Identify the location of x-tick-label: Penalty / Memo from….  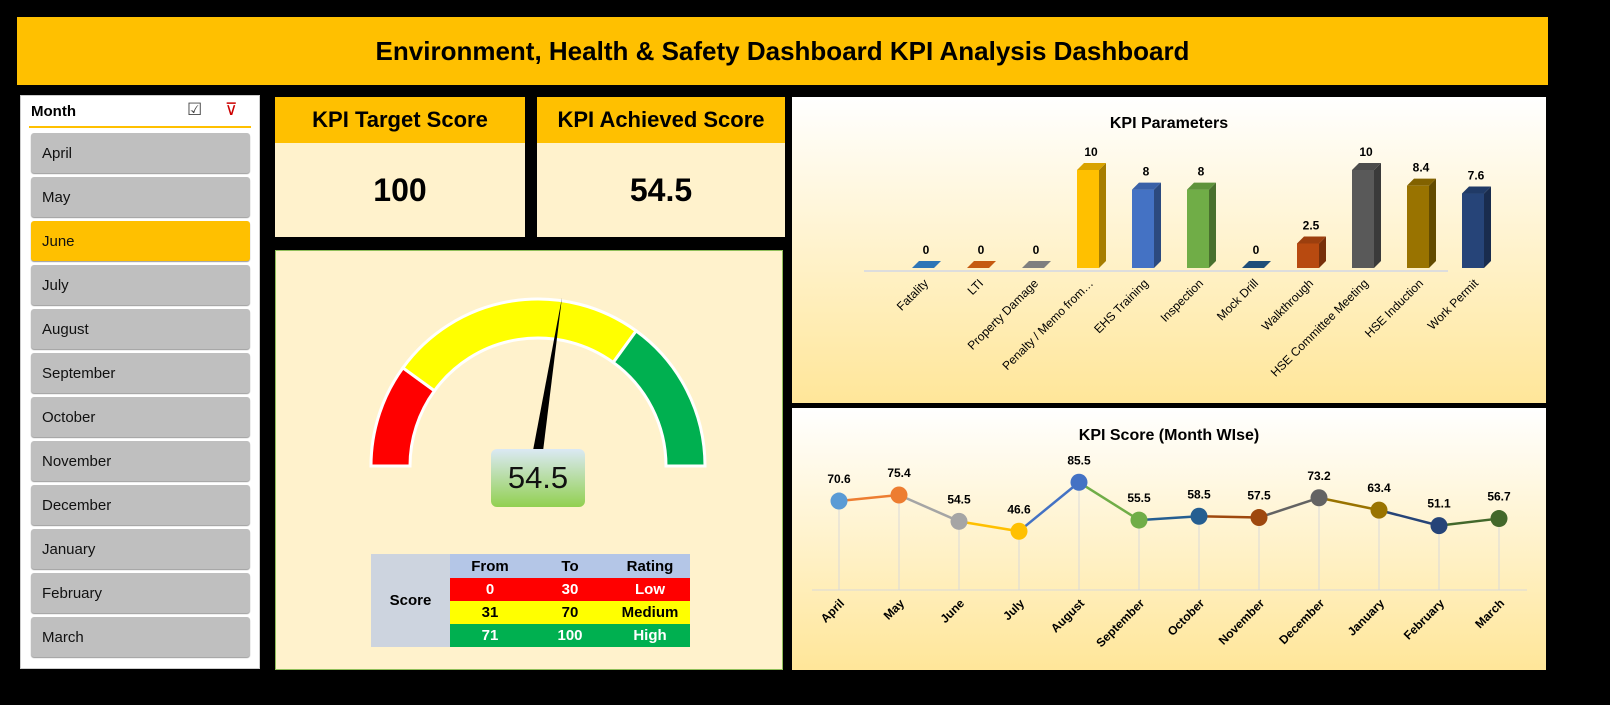
(1047, 324).